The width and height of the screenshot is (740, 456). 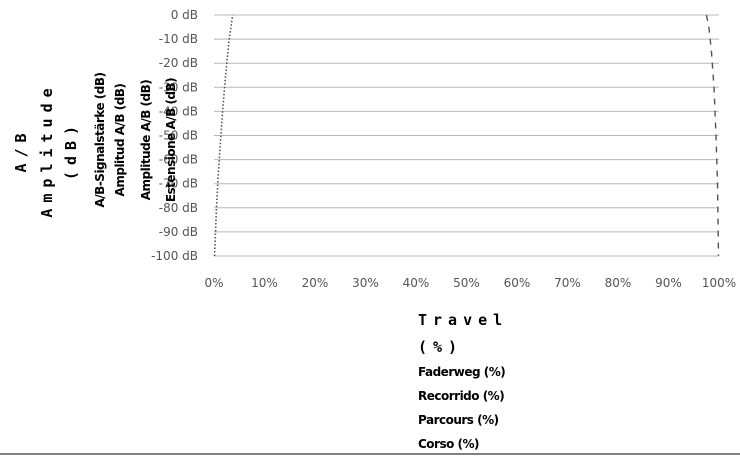 What do you see at coordinates (21, 149) in the screenshot?
I see `y-axis-title-line: A/B` at bounding box center [21, 149].